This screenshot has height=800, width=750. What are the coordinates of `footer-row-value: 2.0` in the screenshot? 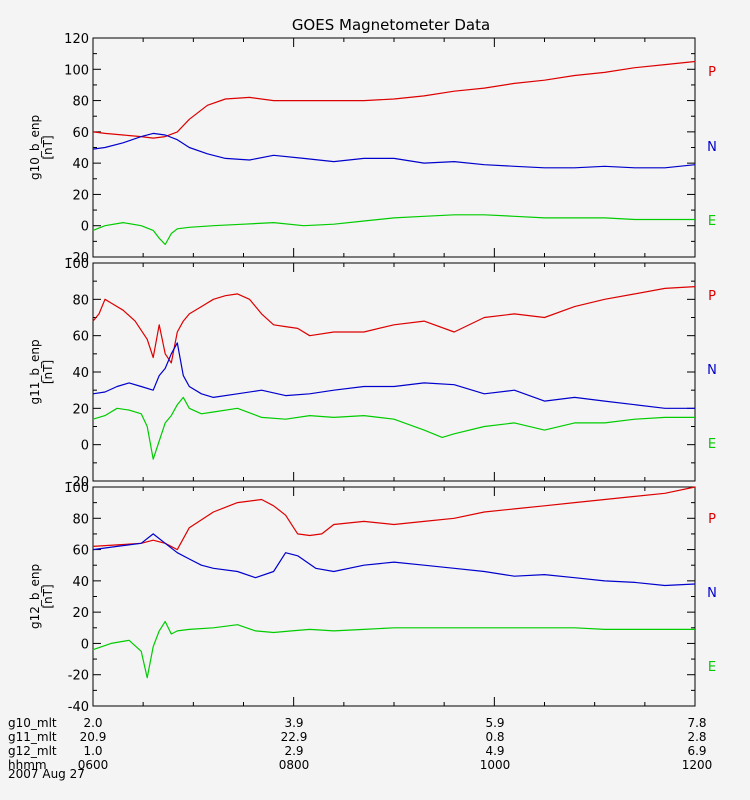 It's located at (92, 723).